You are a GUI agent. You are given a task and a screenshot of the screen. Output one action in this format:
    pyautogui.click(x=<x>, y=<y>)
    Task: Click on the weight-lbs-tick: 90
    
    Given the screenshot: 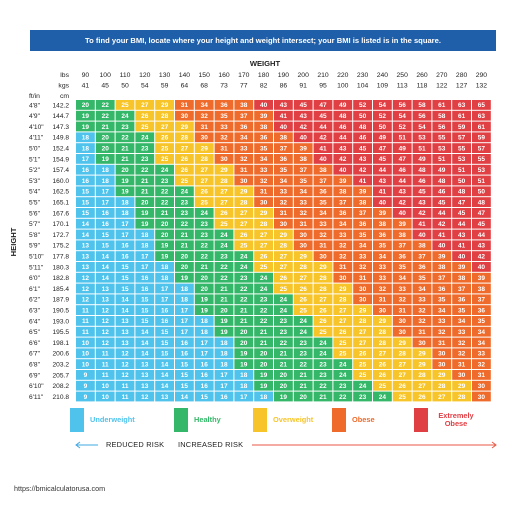 What is the action you would take?
    pyautogui.click(x=86, y=75)
    